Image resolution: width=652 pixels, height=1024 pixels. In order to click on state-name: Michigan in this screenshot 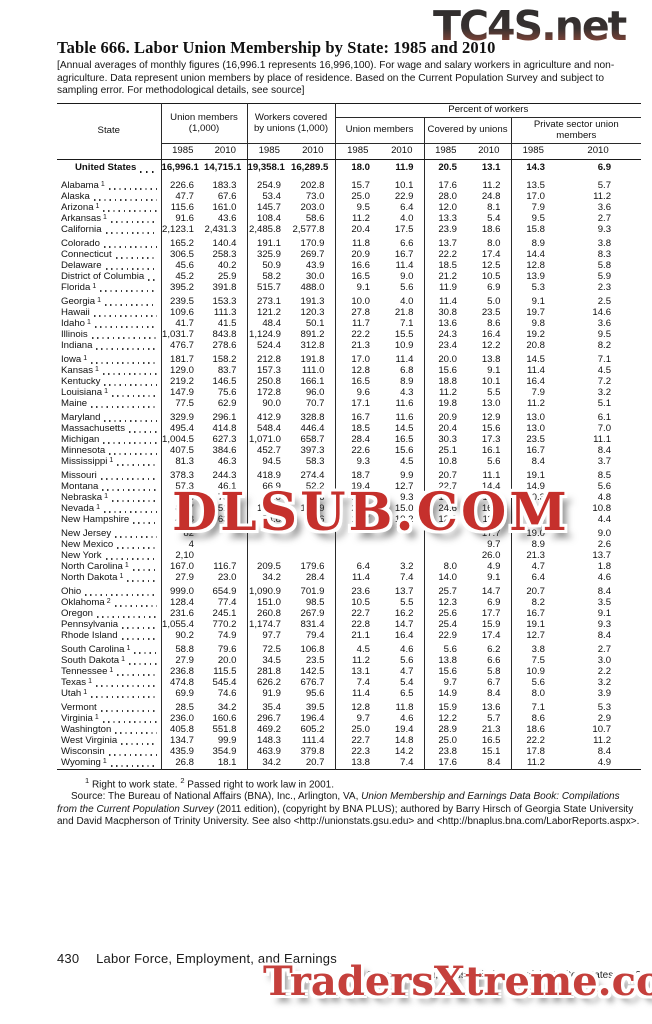, I will do `click(80, 439)`.